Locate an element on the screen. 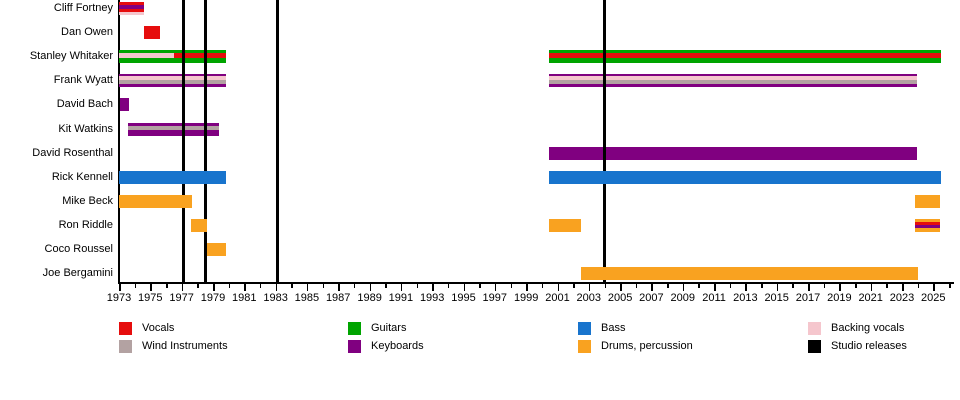 The height and width of the screenshot is (400, 960). instrument-stripe-bass is located at coordinates (745, 177).